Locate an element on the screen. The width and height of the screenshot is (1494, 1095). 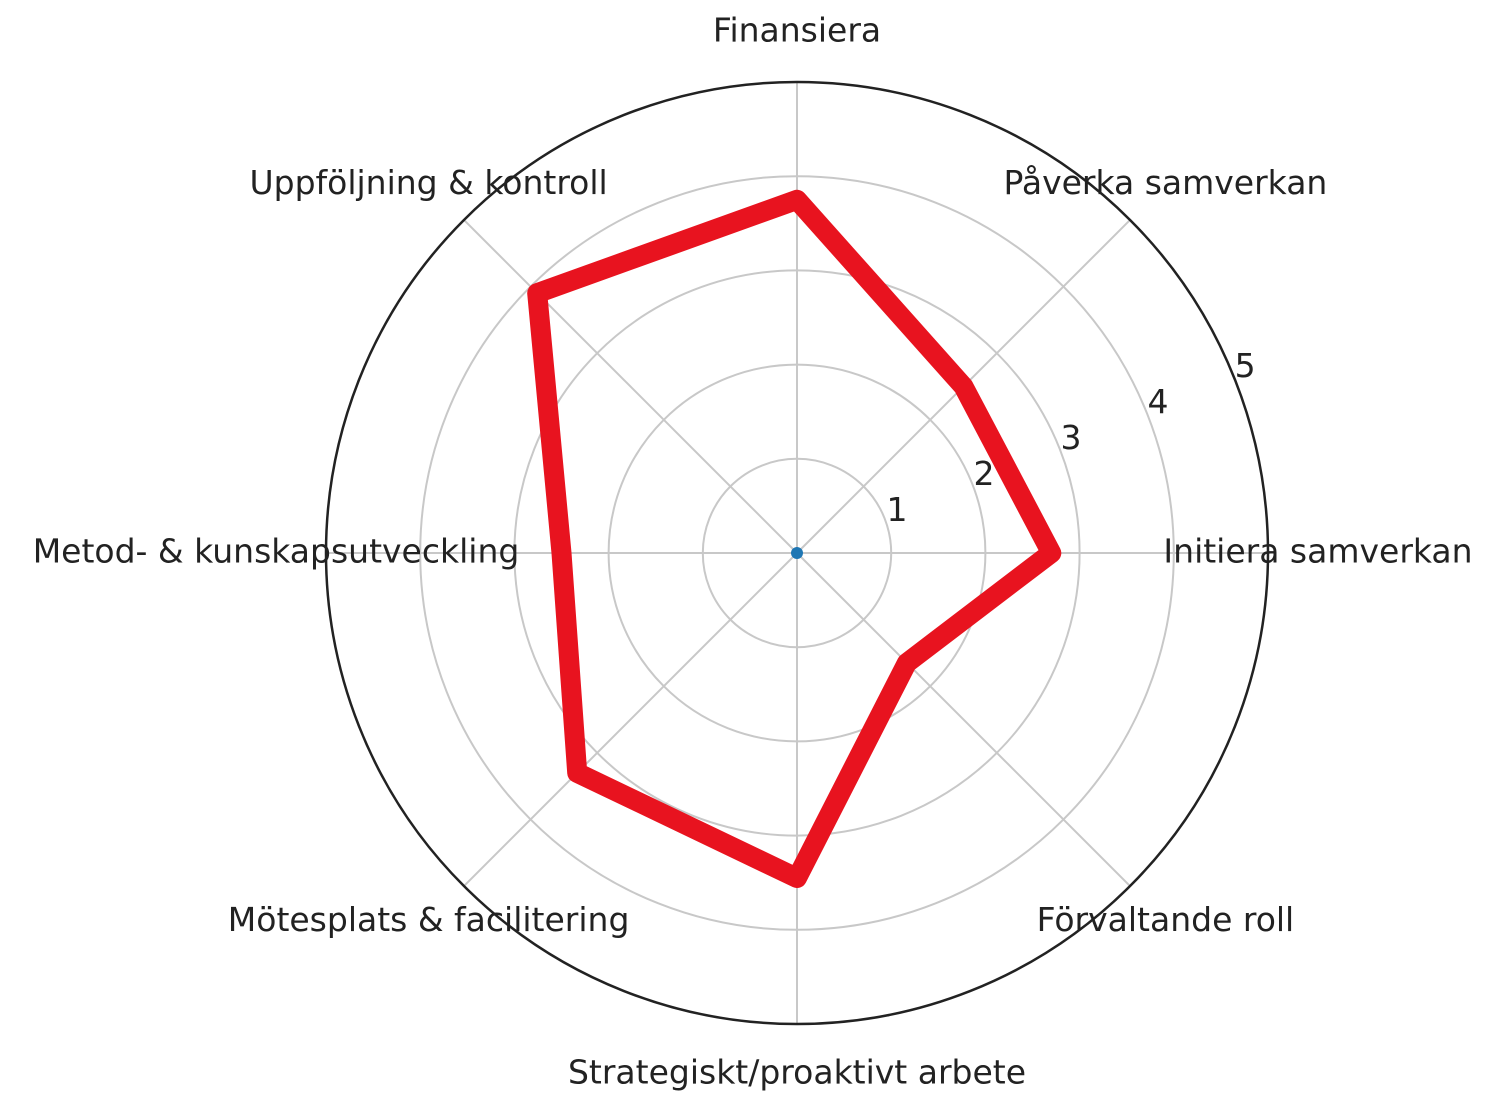
category-label: Uppföljning & kontroll is located at coordinates (428, 182).